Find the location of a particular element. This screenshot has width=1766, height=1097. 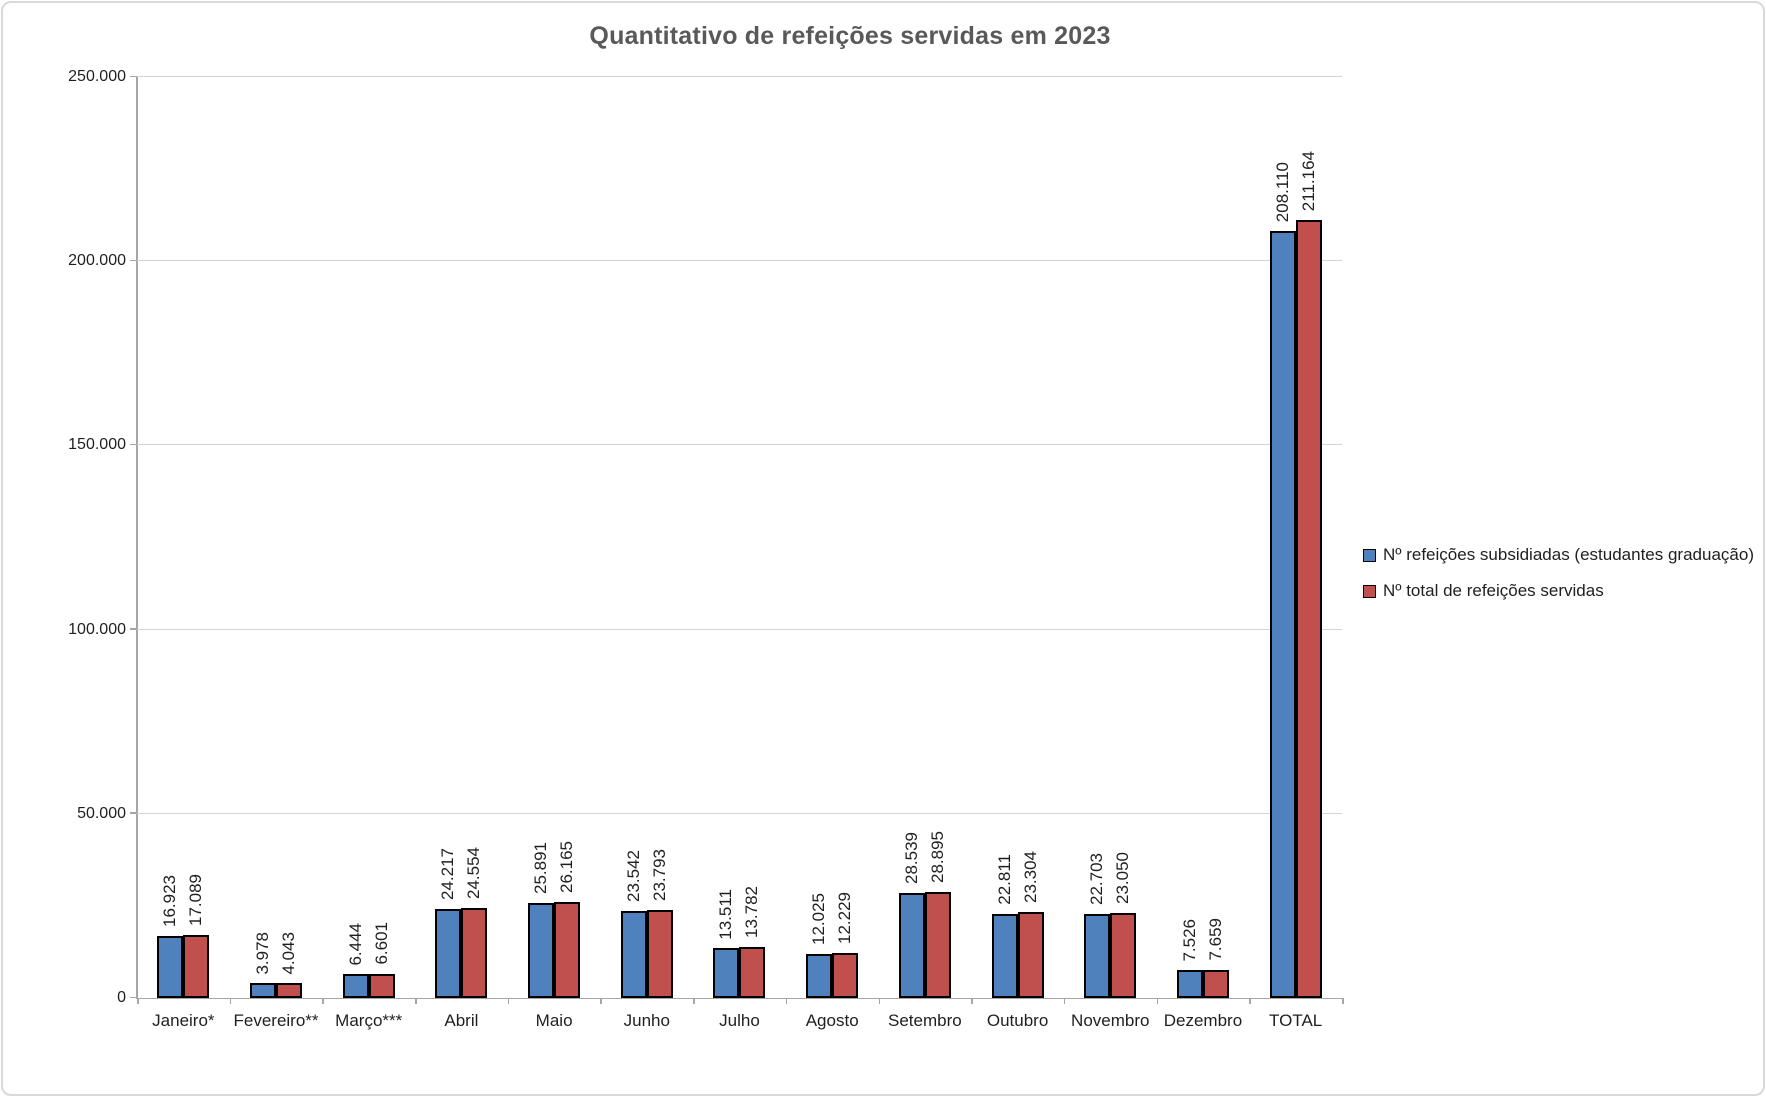

x-axis-category-label: Março*** is located at coordinates (369, 1020).